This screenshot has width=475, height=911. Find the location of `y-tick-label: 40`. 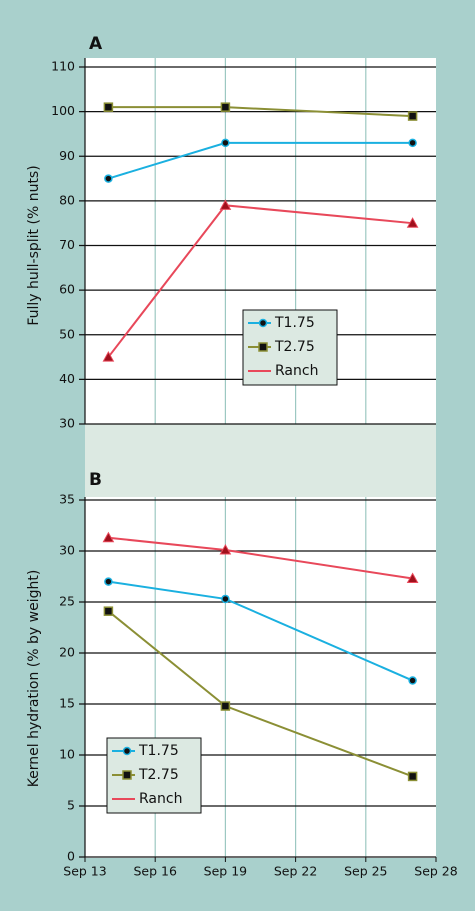

y-tick-label: 40 is located at coordinates (67, 378).